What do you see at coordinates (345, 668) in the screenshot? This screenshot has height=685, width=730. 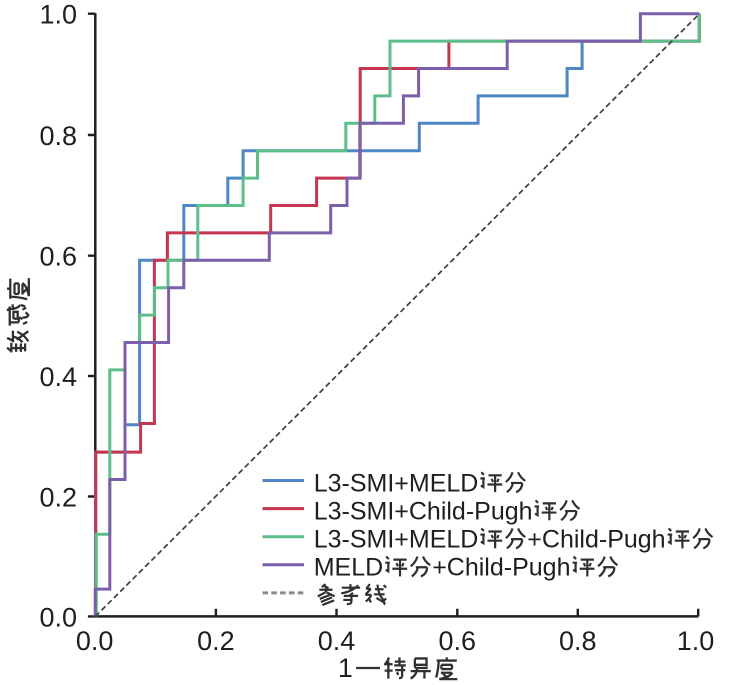 I see `svg-text: 1` at bounding box center [345, 668].